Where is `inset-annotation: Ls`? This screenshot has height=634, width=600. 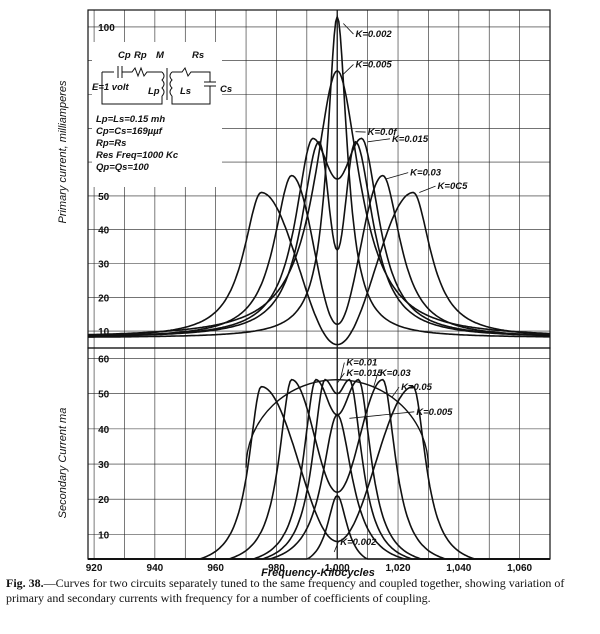
inset-annotation: Ls is located at coordinates (185, 91).